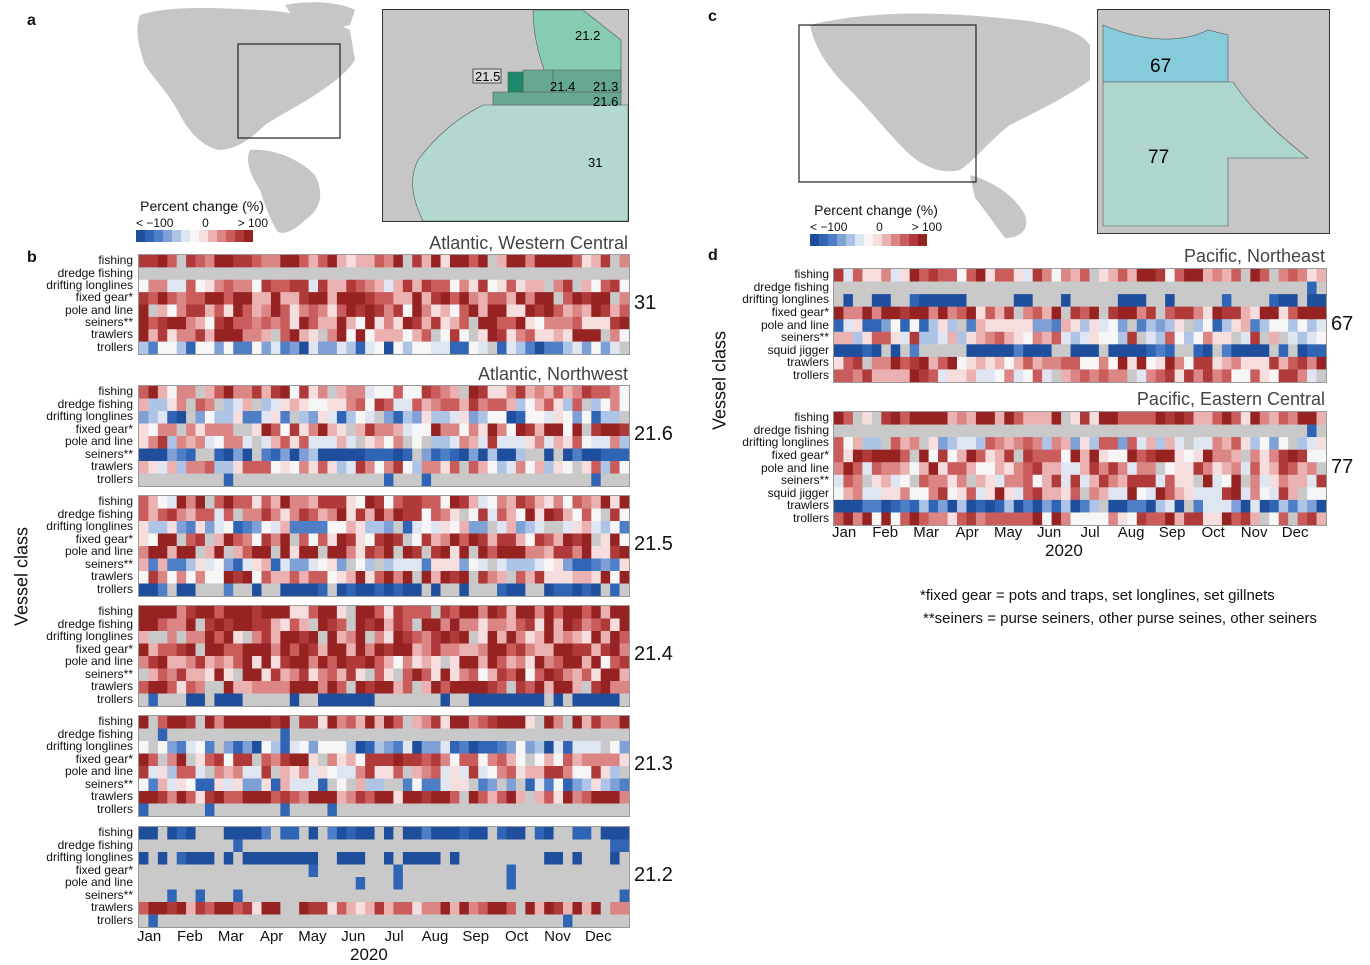  I want to click on x-axis-title-b: 2020, so click(369, 954).